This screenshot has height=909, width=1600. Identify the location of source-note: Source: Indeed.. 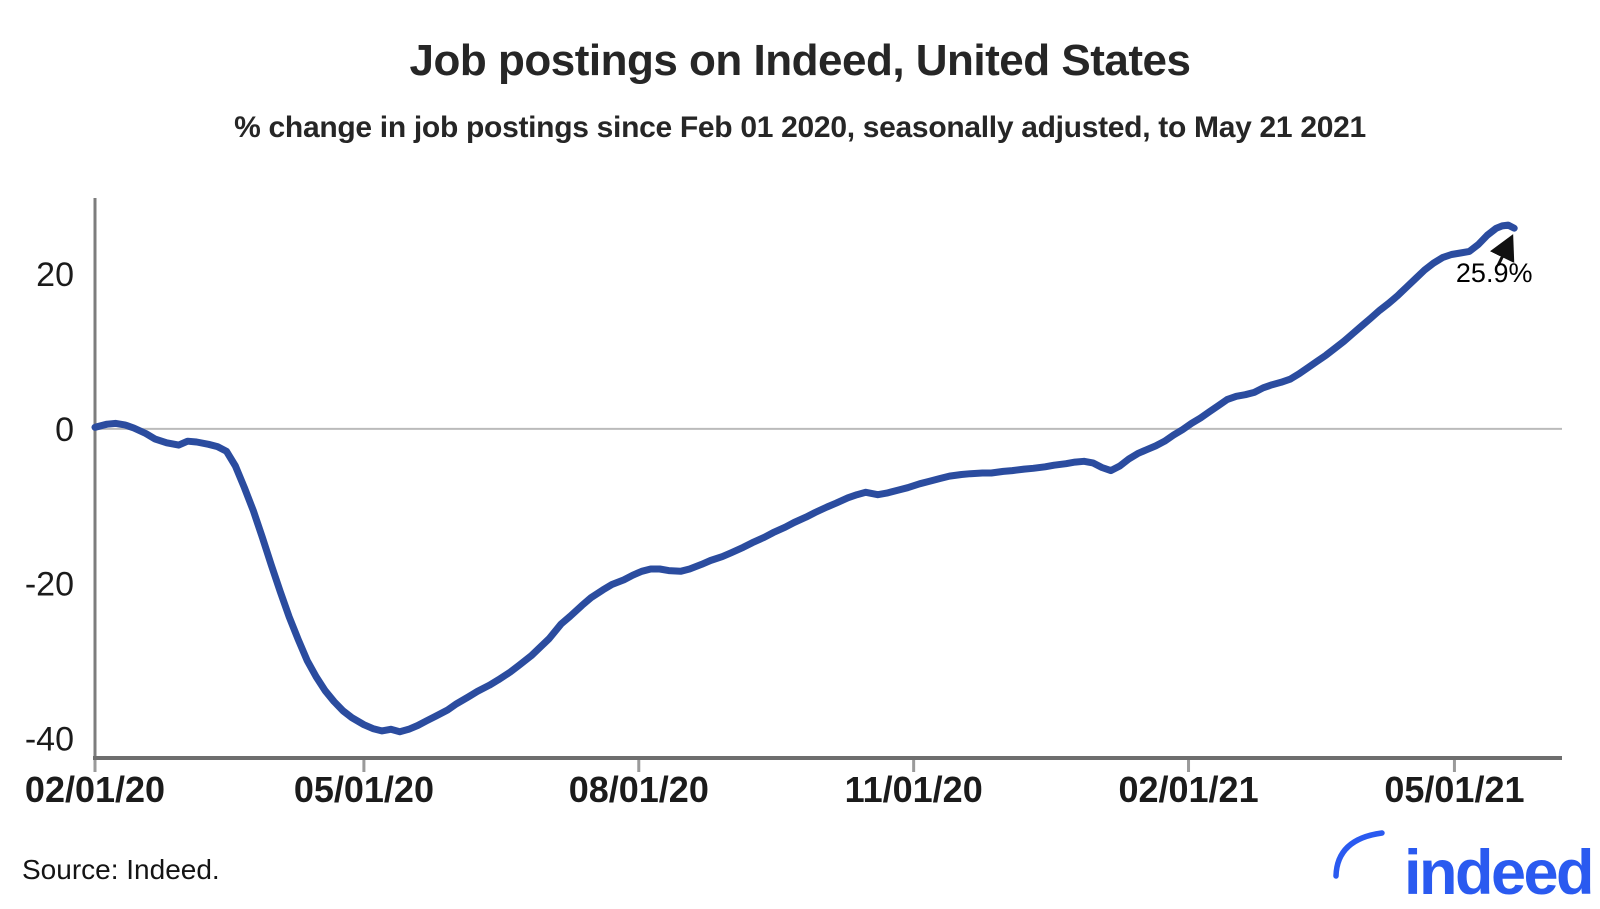
(121, 869).